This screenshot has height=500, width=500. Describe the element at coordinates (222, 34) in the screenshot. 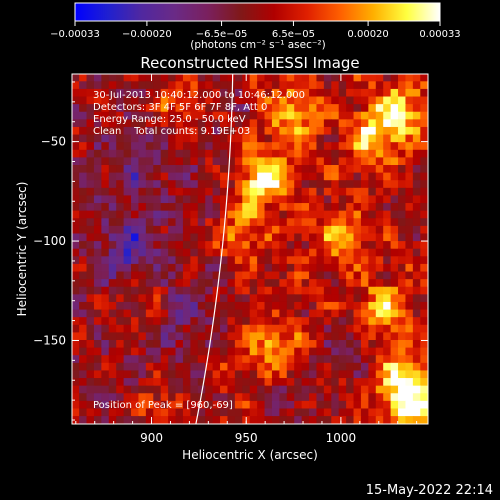

I see `colorbar-tick-label: −6.5e−05` at that location.